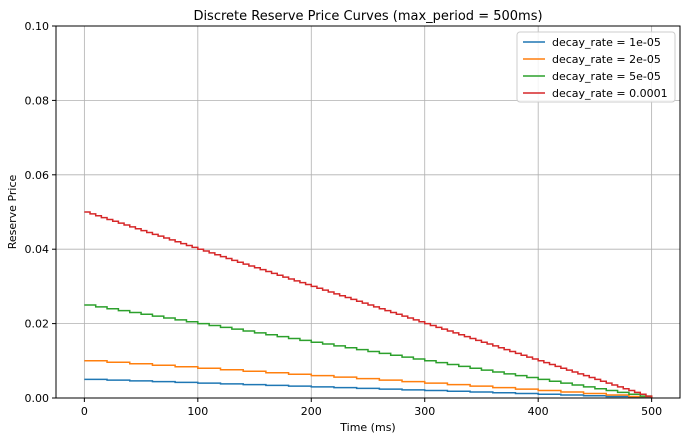 The height and width of the screenshot is (441, 690). I want to click on x-tick-label: 0, so click(84, 411).